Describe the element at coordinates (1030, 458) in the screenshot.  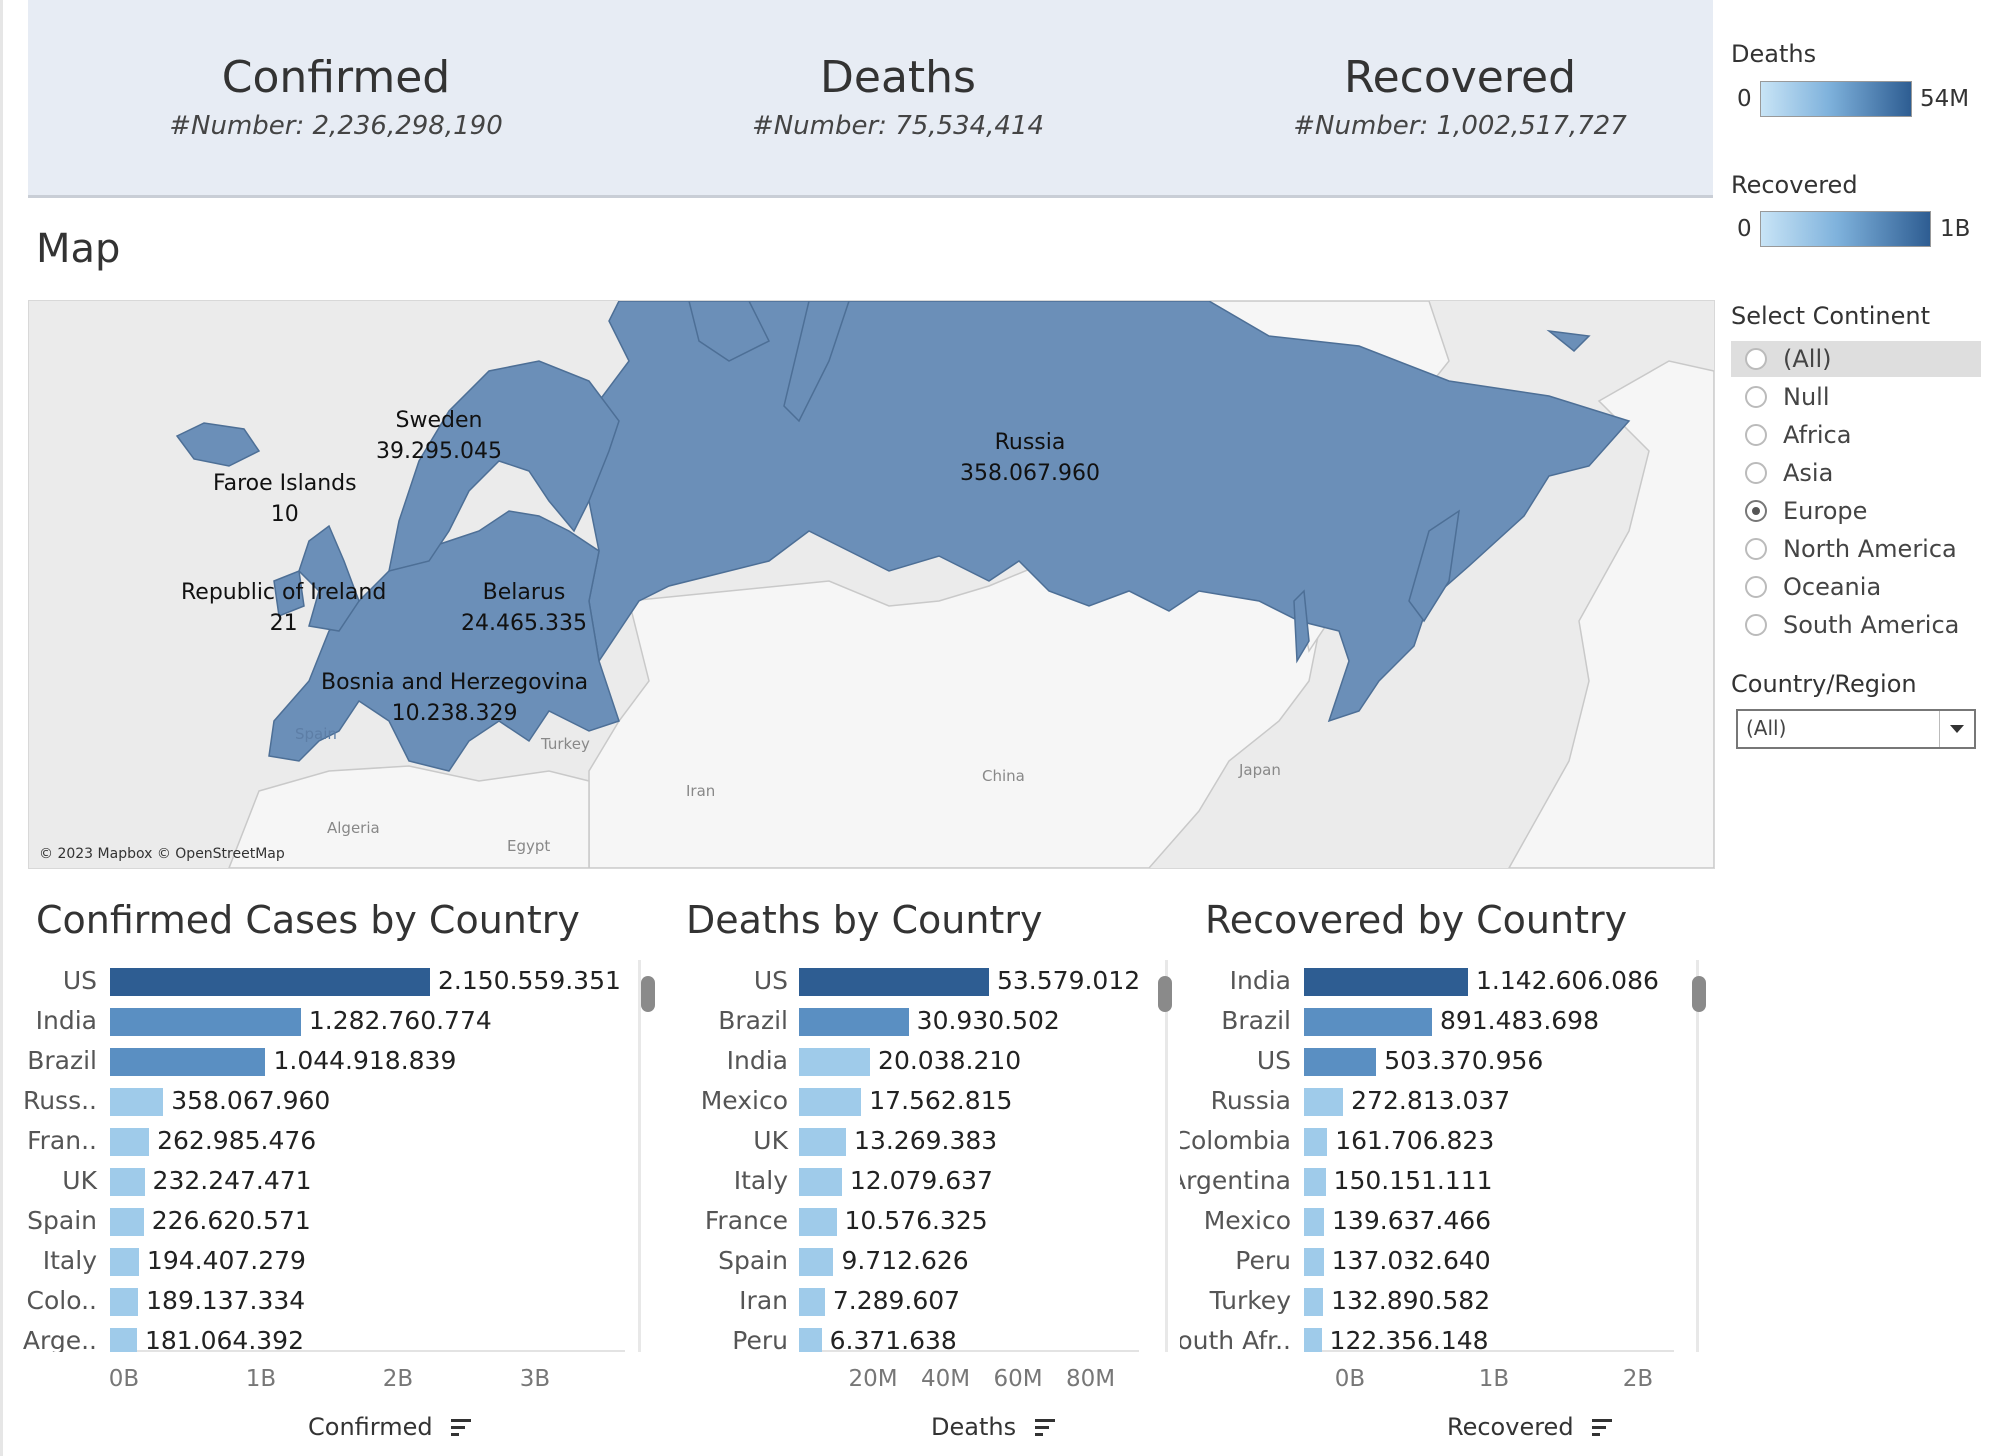
I see `map-label-russia: Russia 358.067.960` at that location.